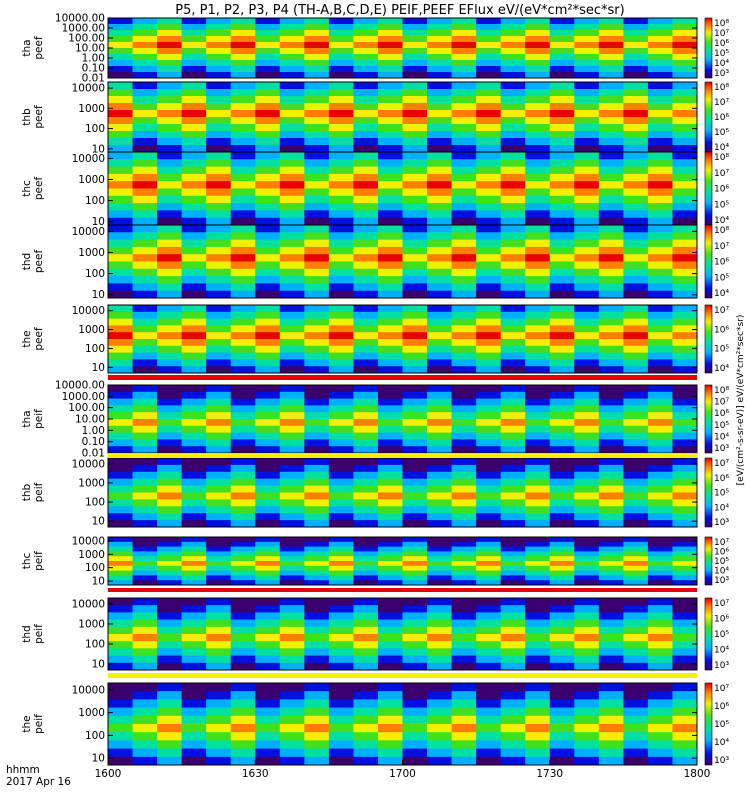  What do you see at coordinates (91, 330) in the screenshot?
I see `y-tick-label: 1000` at bounding box center [91, 330].